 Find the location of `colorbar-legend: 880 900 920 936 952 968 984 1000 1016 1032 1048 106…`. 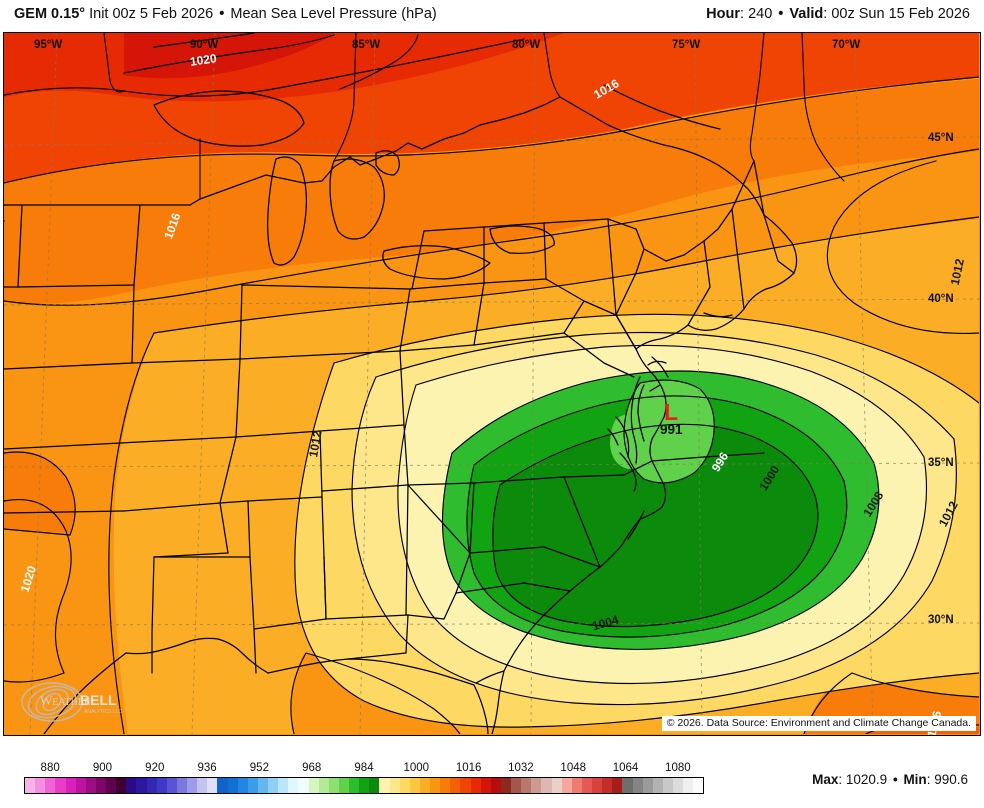

colorbar-legend: 880 900 920 936 952 968 984 1000 1016 1032 1048 106… is located at coordinates (364, 782).